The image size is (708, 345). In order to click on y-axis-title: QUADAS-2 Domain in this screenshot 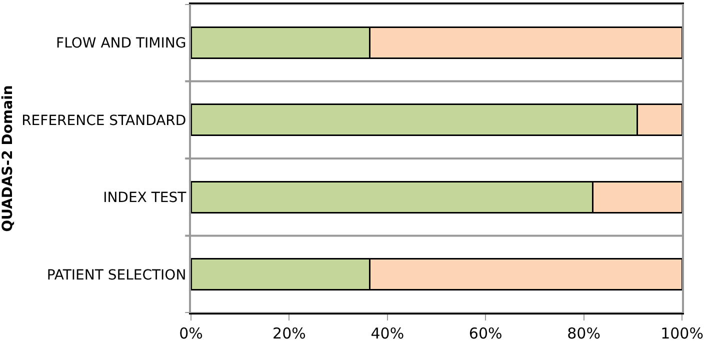, I will do `click(8, 158)`.